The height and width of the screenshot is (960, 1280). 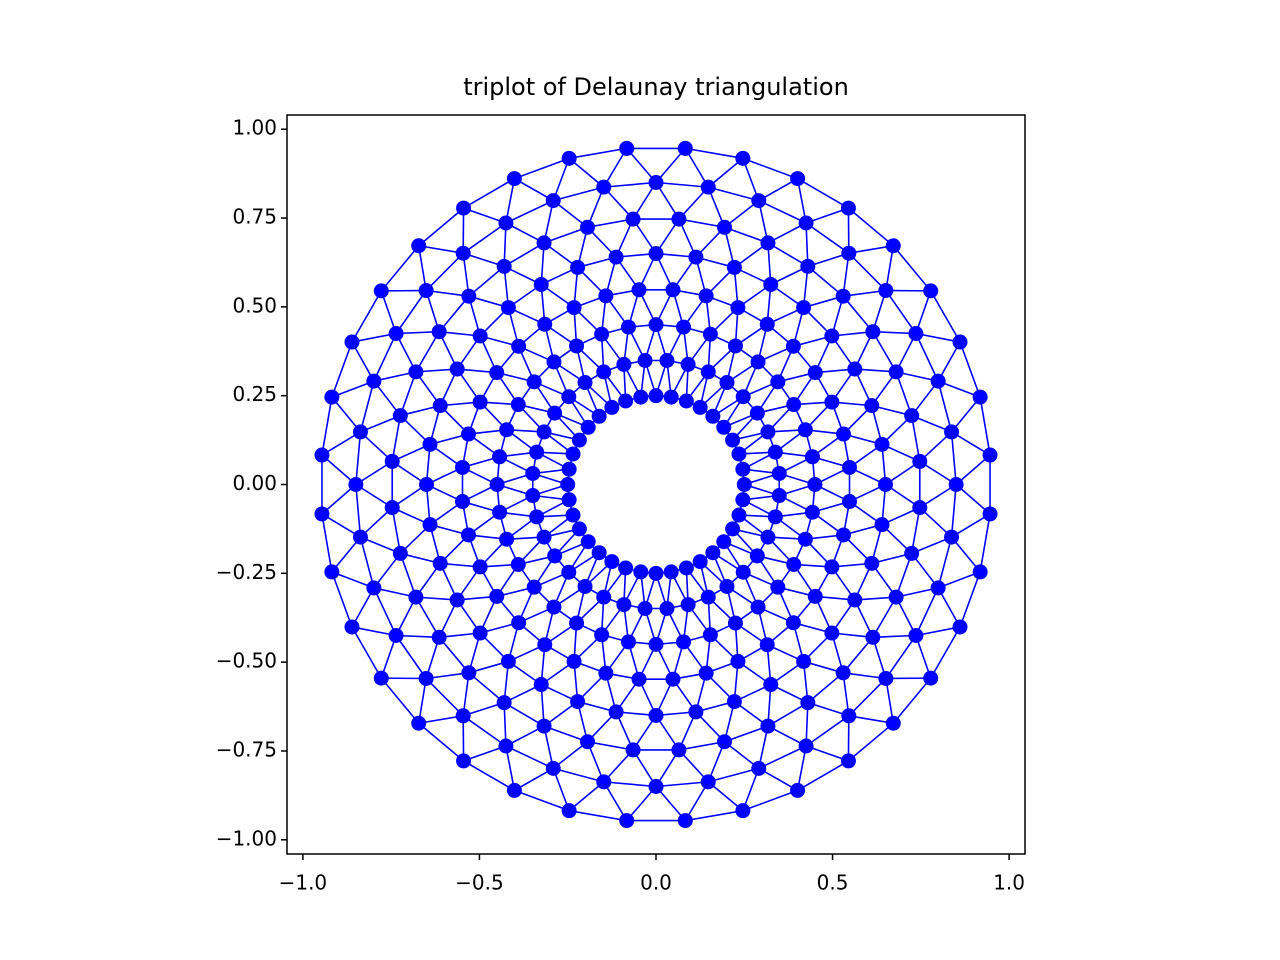 I want to click on y-tick-label: 0.25, so click(x=254, y=394).